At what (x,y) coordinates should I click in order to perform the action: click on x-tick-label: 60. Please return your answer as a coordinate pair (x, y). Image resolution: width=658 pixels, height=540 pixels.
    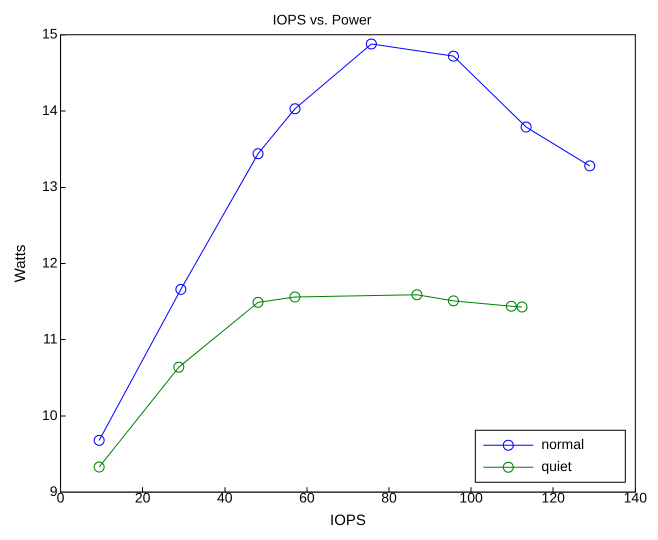
    Looking at the image, I should click on (307, 497).